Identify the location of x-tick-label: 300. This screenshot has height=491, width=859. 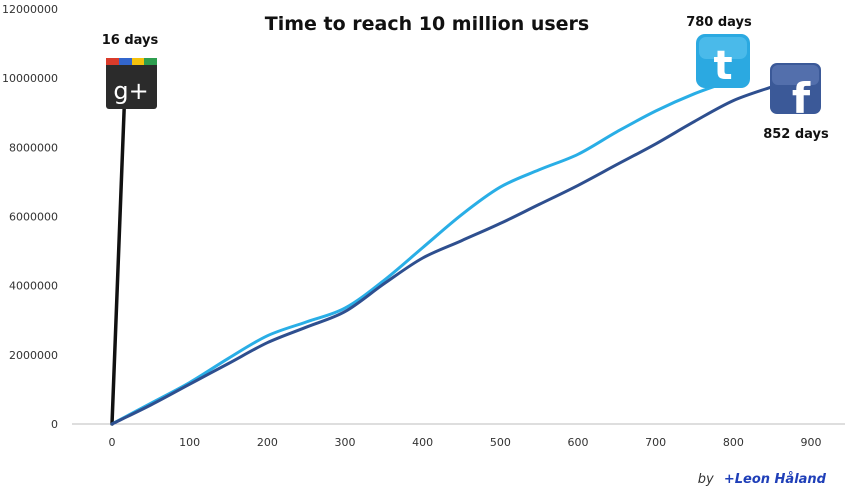
(345, 442).